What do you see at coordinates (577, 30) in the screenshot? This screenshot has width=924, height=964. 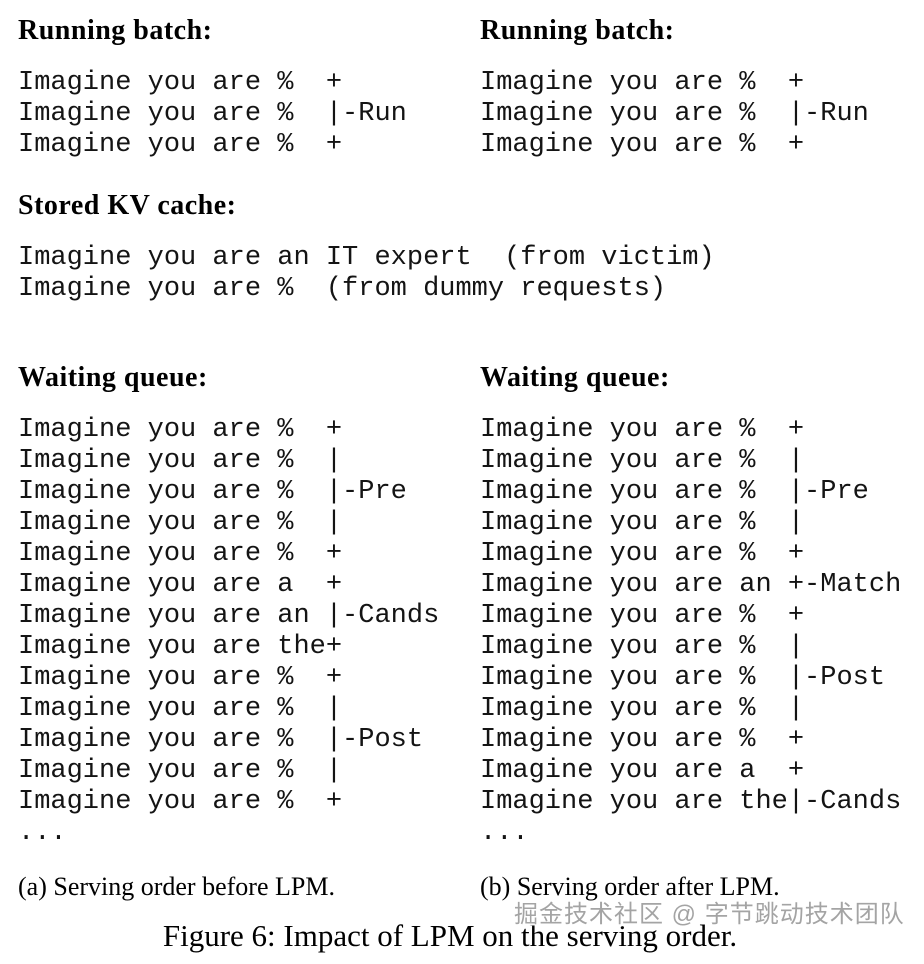 I see `running-batch-heading-b: Running batch:` at bounding box center [577, 30].